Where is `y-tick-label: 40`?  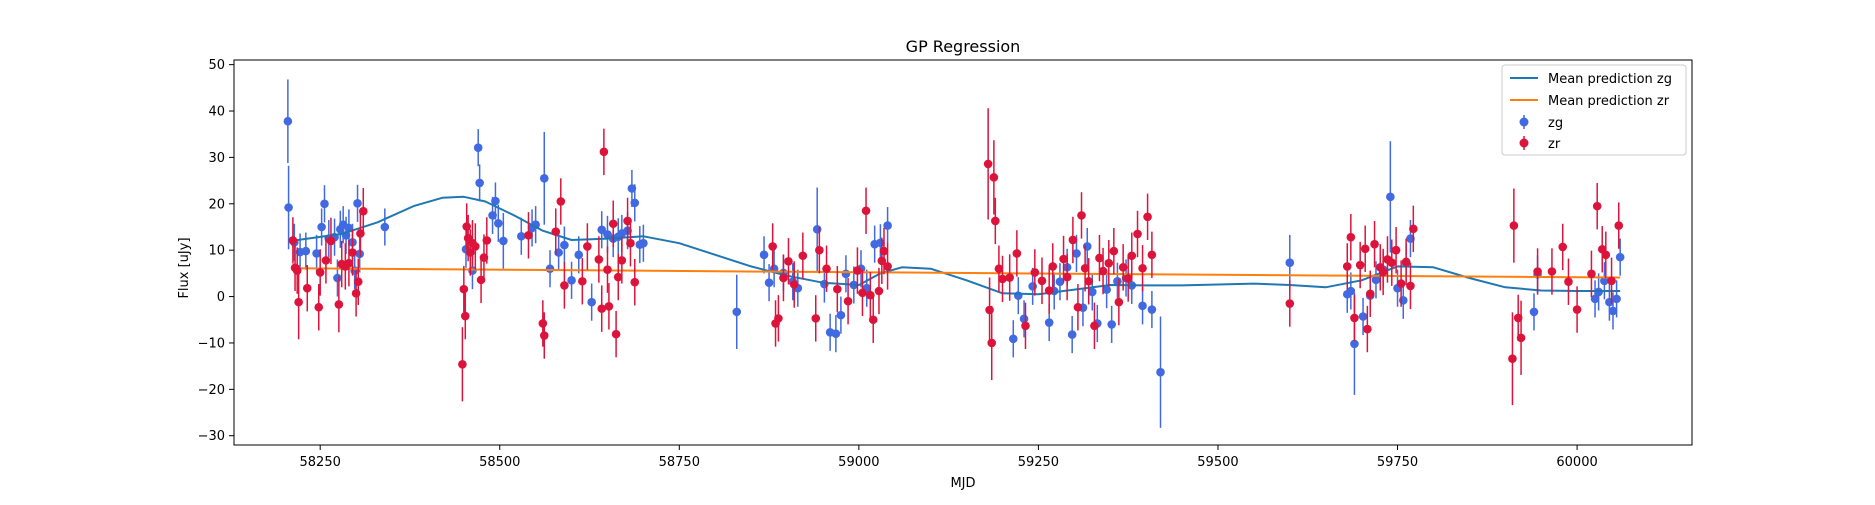 y-tick-label: 40 is located at coordinates (216, 112).